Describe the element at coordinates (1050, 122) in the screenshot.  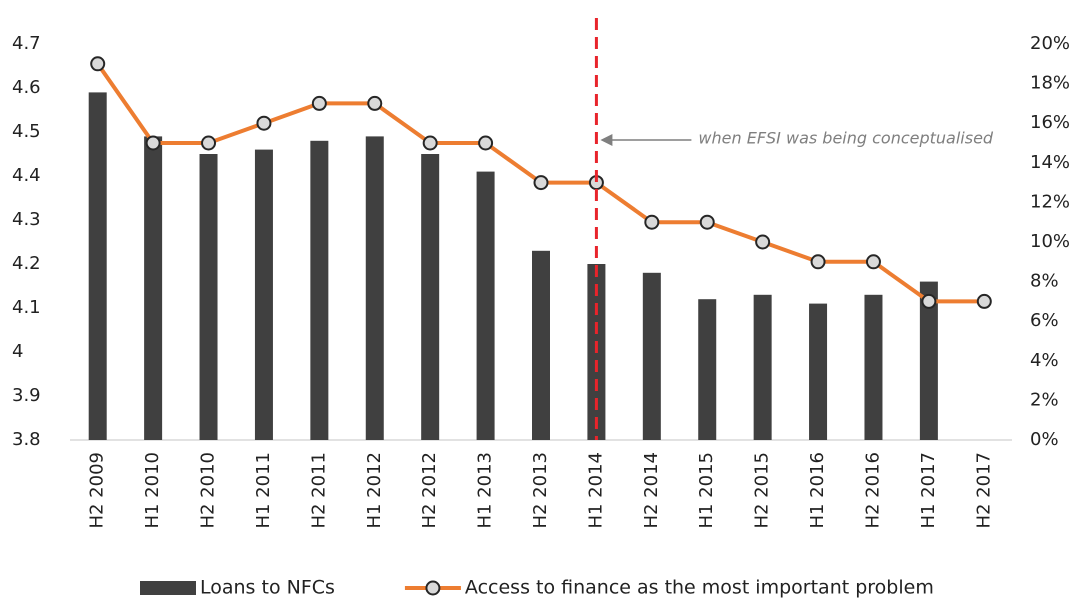
I see `y2-tick-label: 16%` at that location.